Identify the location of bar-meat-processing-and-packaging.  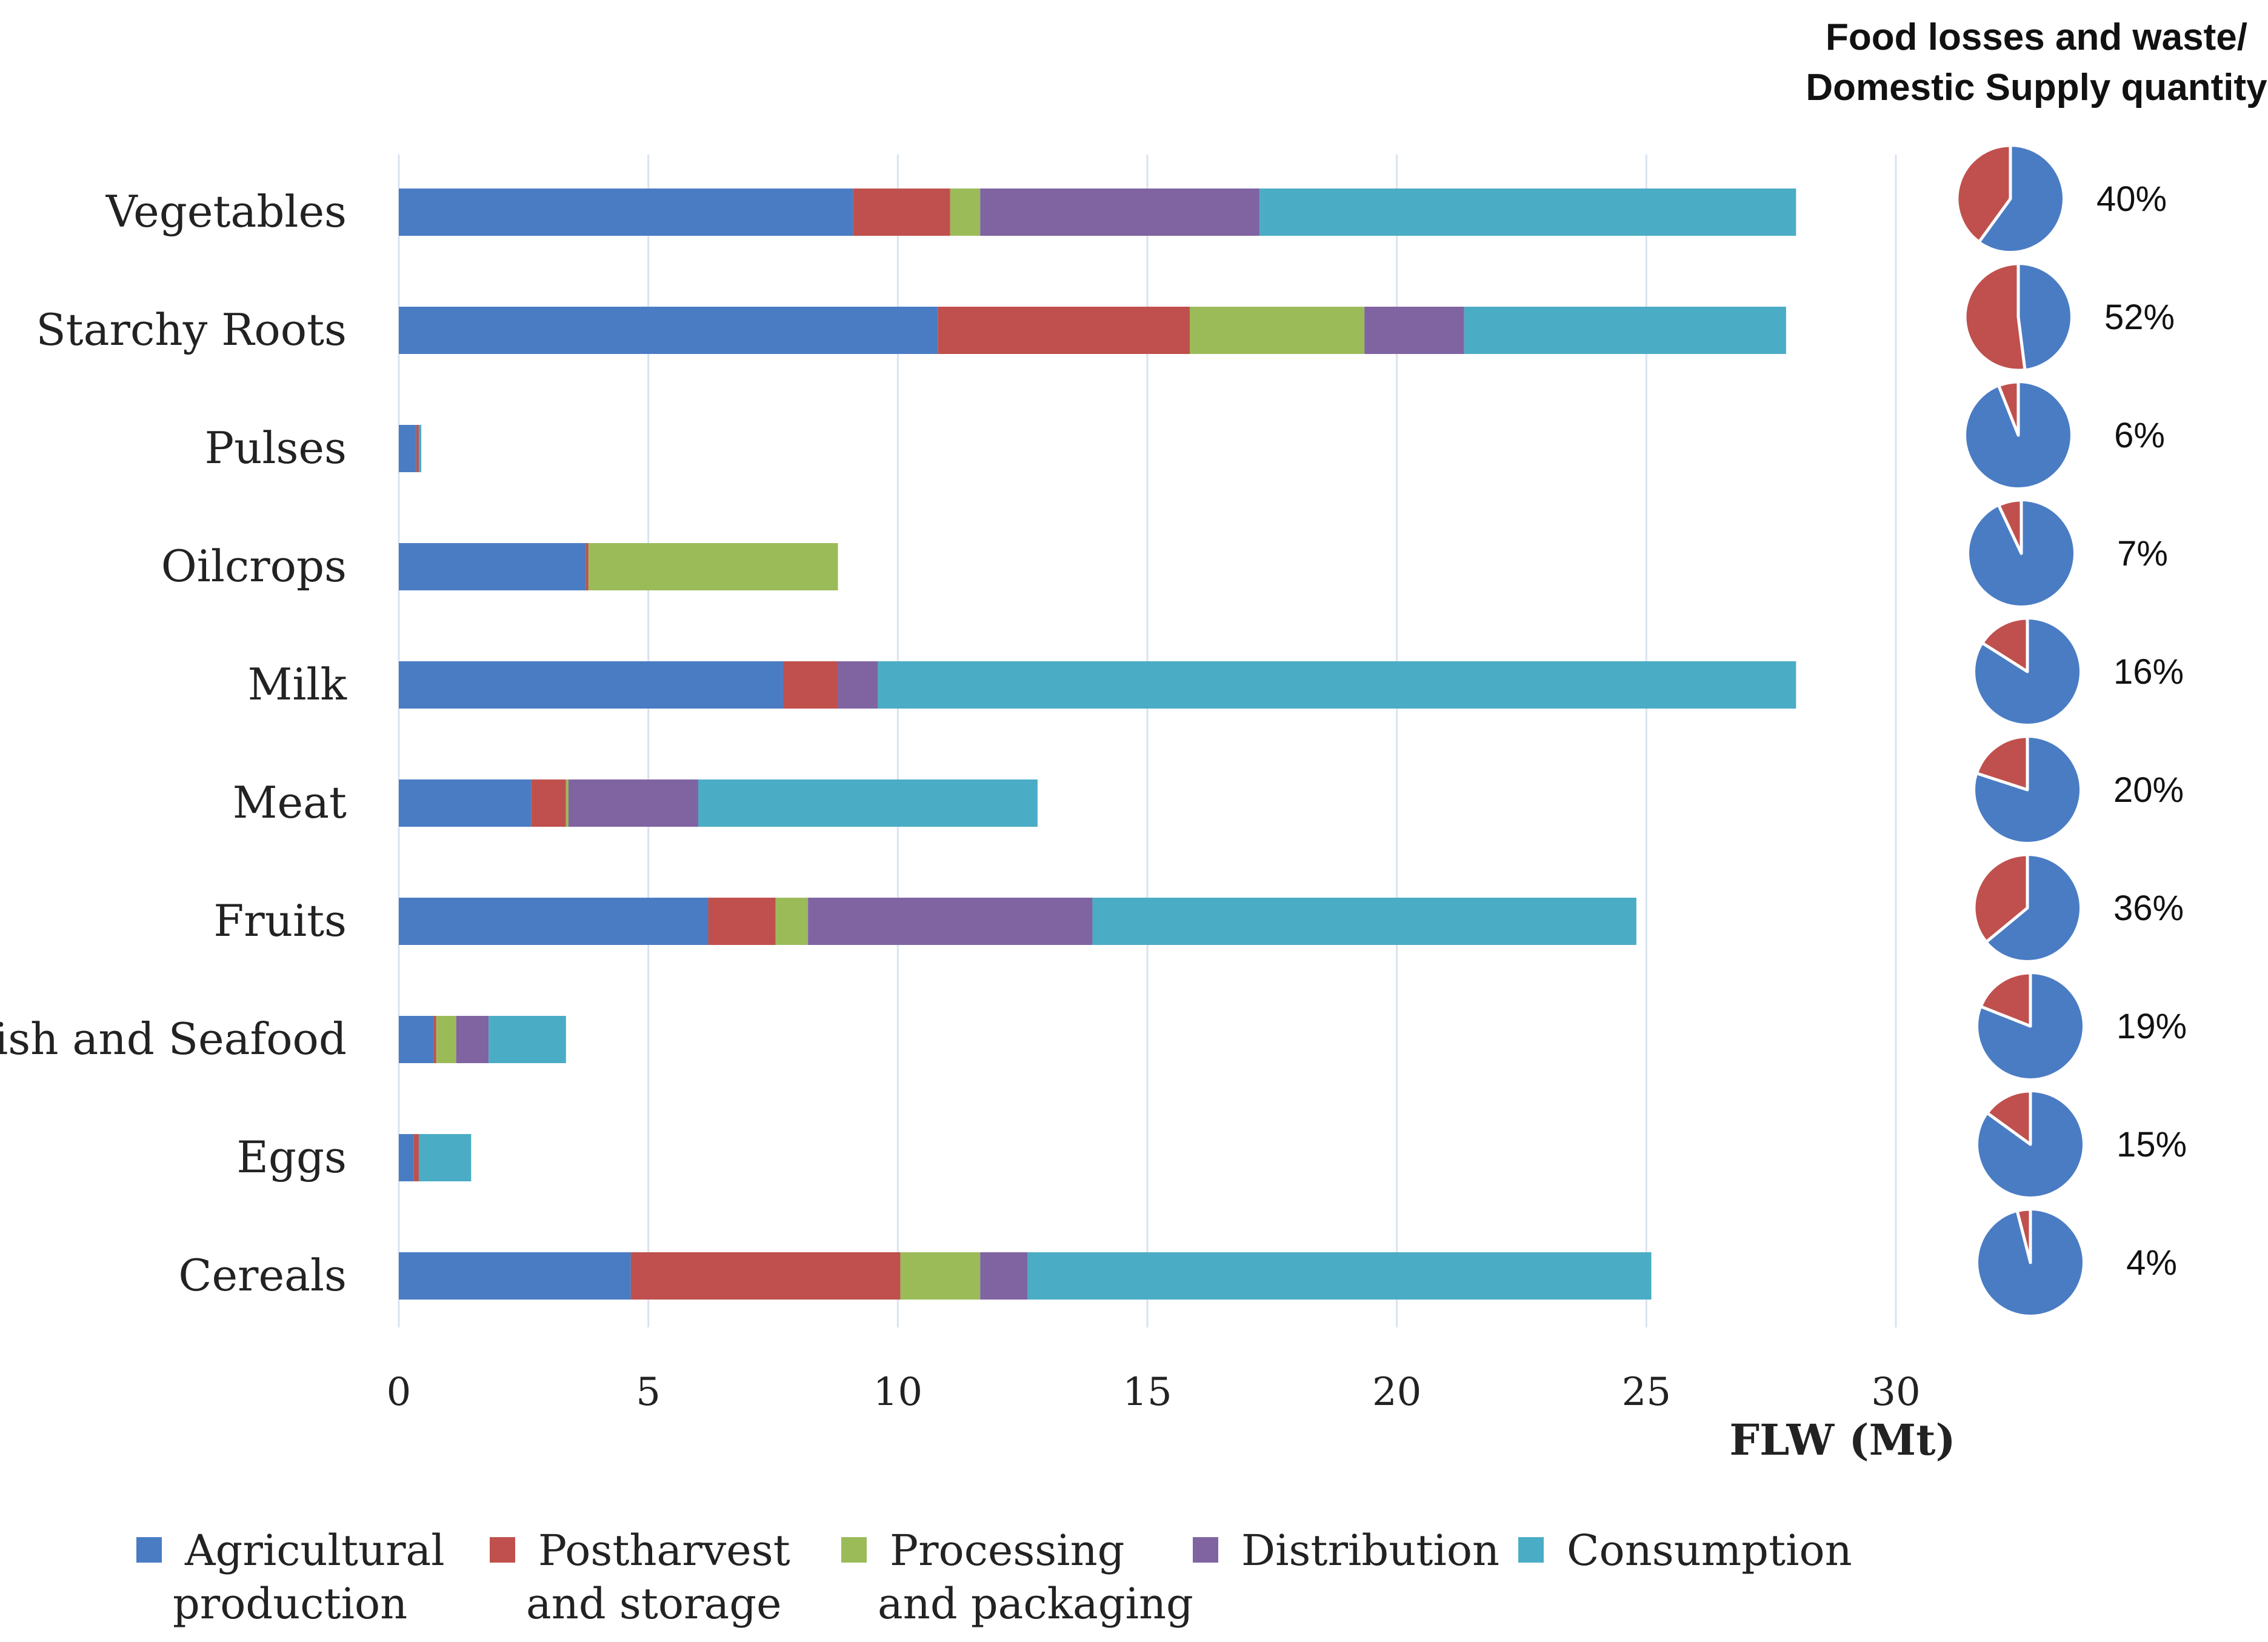
(567, 803).